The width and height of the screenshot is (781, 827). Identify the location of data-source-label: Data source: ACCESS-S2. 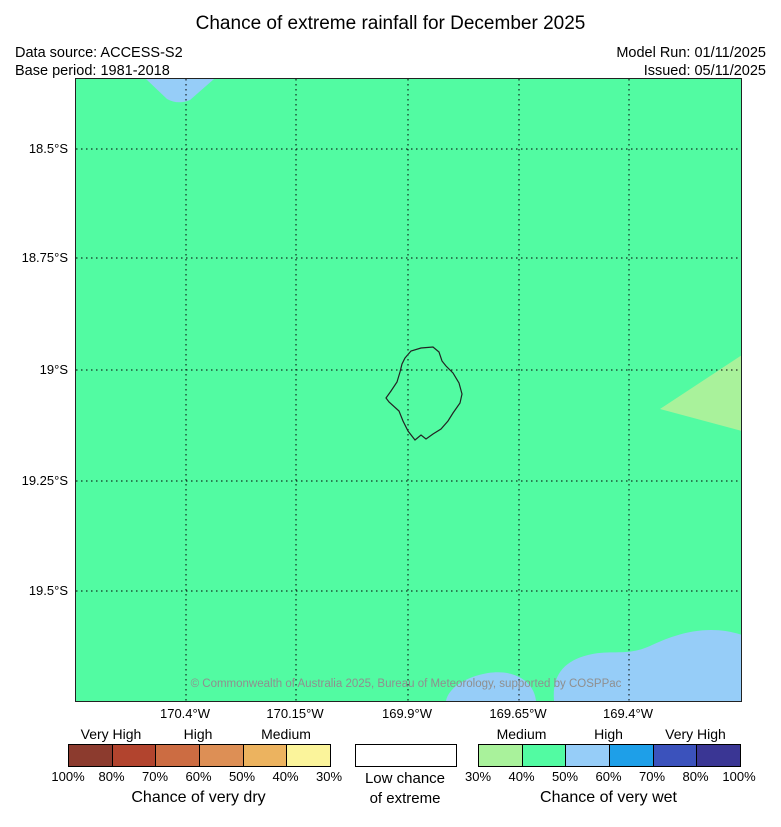
(99, 53).